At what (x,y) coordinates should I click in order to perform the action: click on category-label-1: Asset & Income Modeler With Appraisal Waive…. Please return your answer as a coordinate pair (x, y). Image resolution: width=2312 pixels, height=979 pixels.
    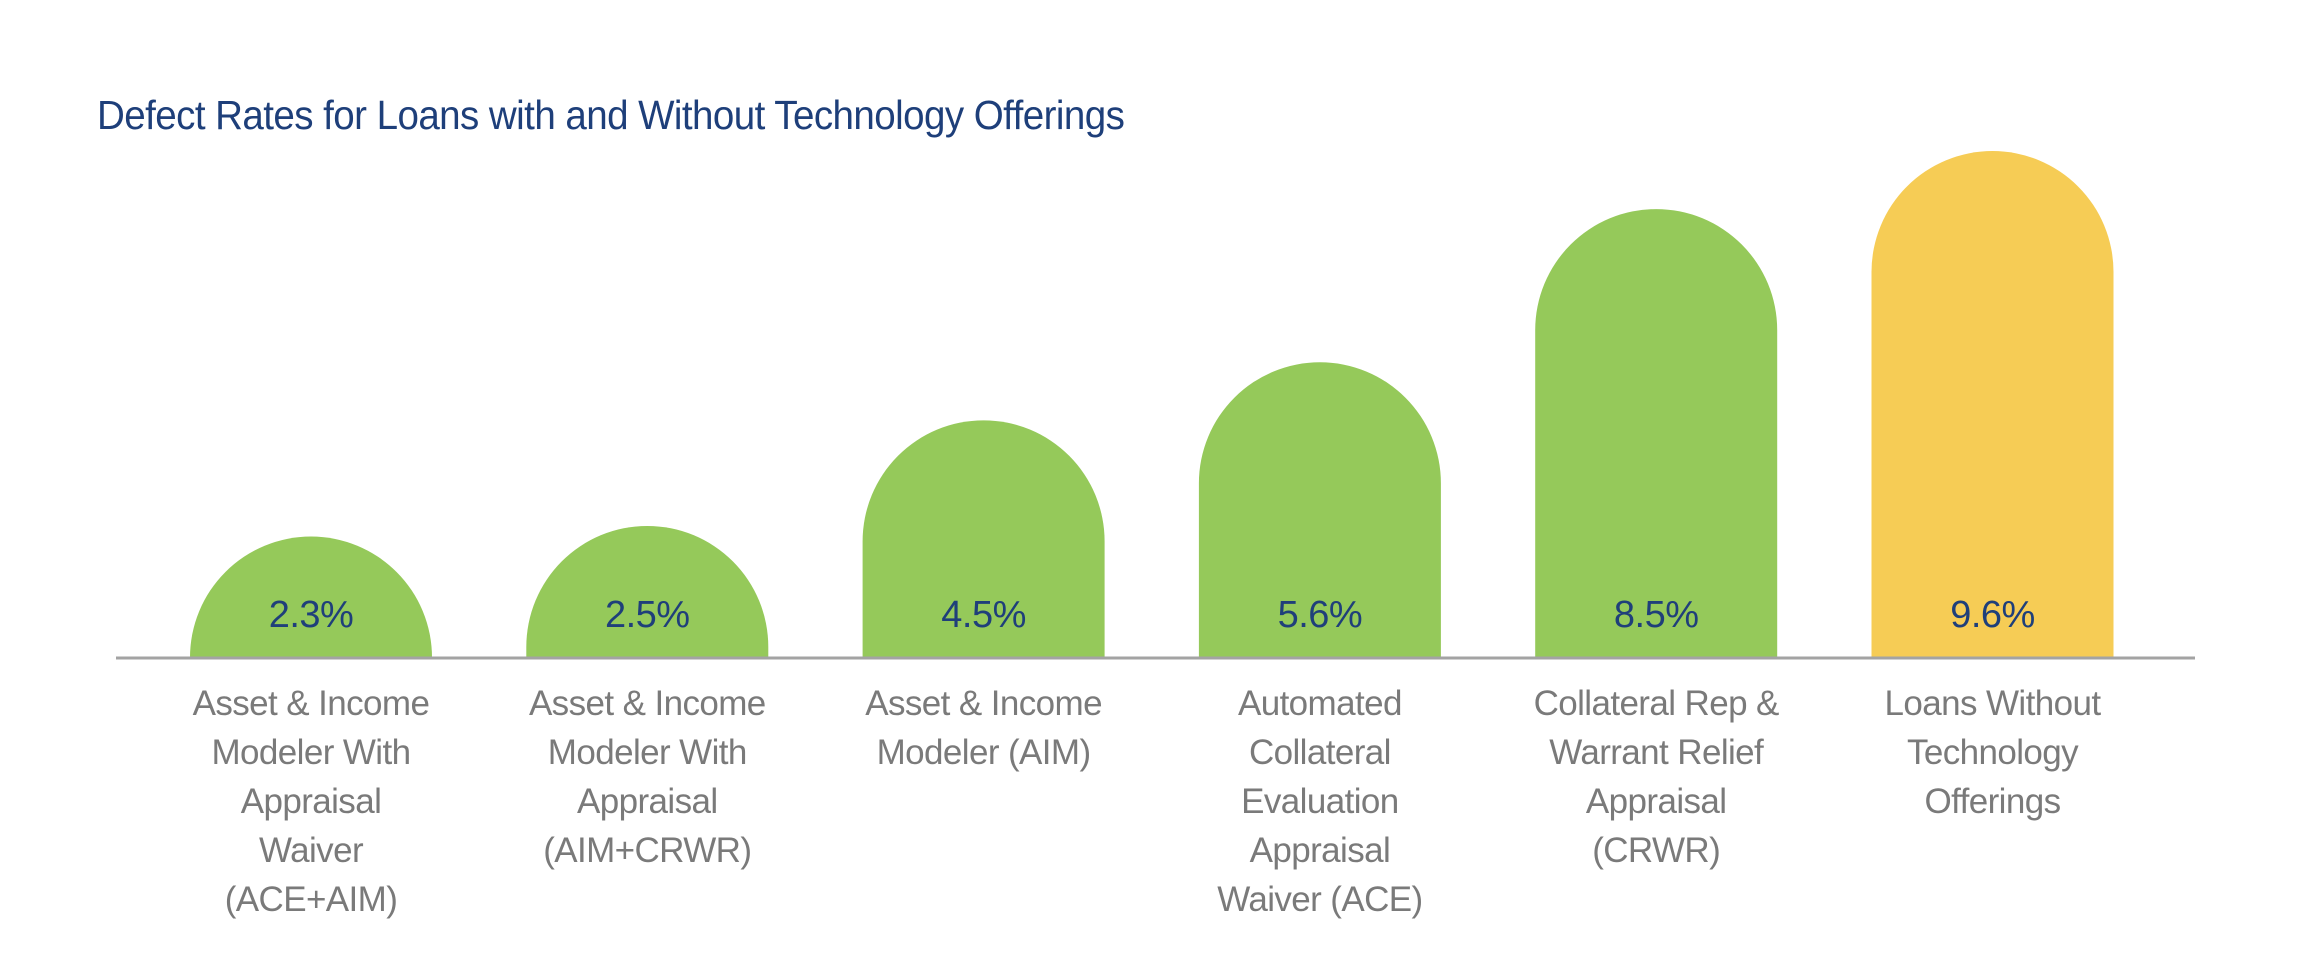
    Looking at the image, I should click on (311, 801).